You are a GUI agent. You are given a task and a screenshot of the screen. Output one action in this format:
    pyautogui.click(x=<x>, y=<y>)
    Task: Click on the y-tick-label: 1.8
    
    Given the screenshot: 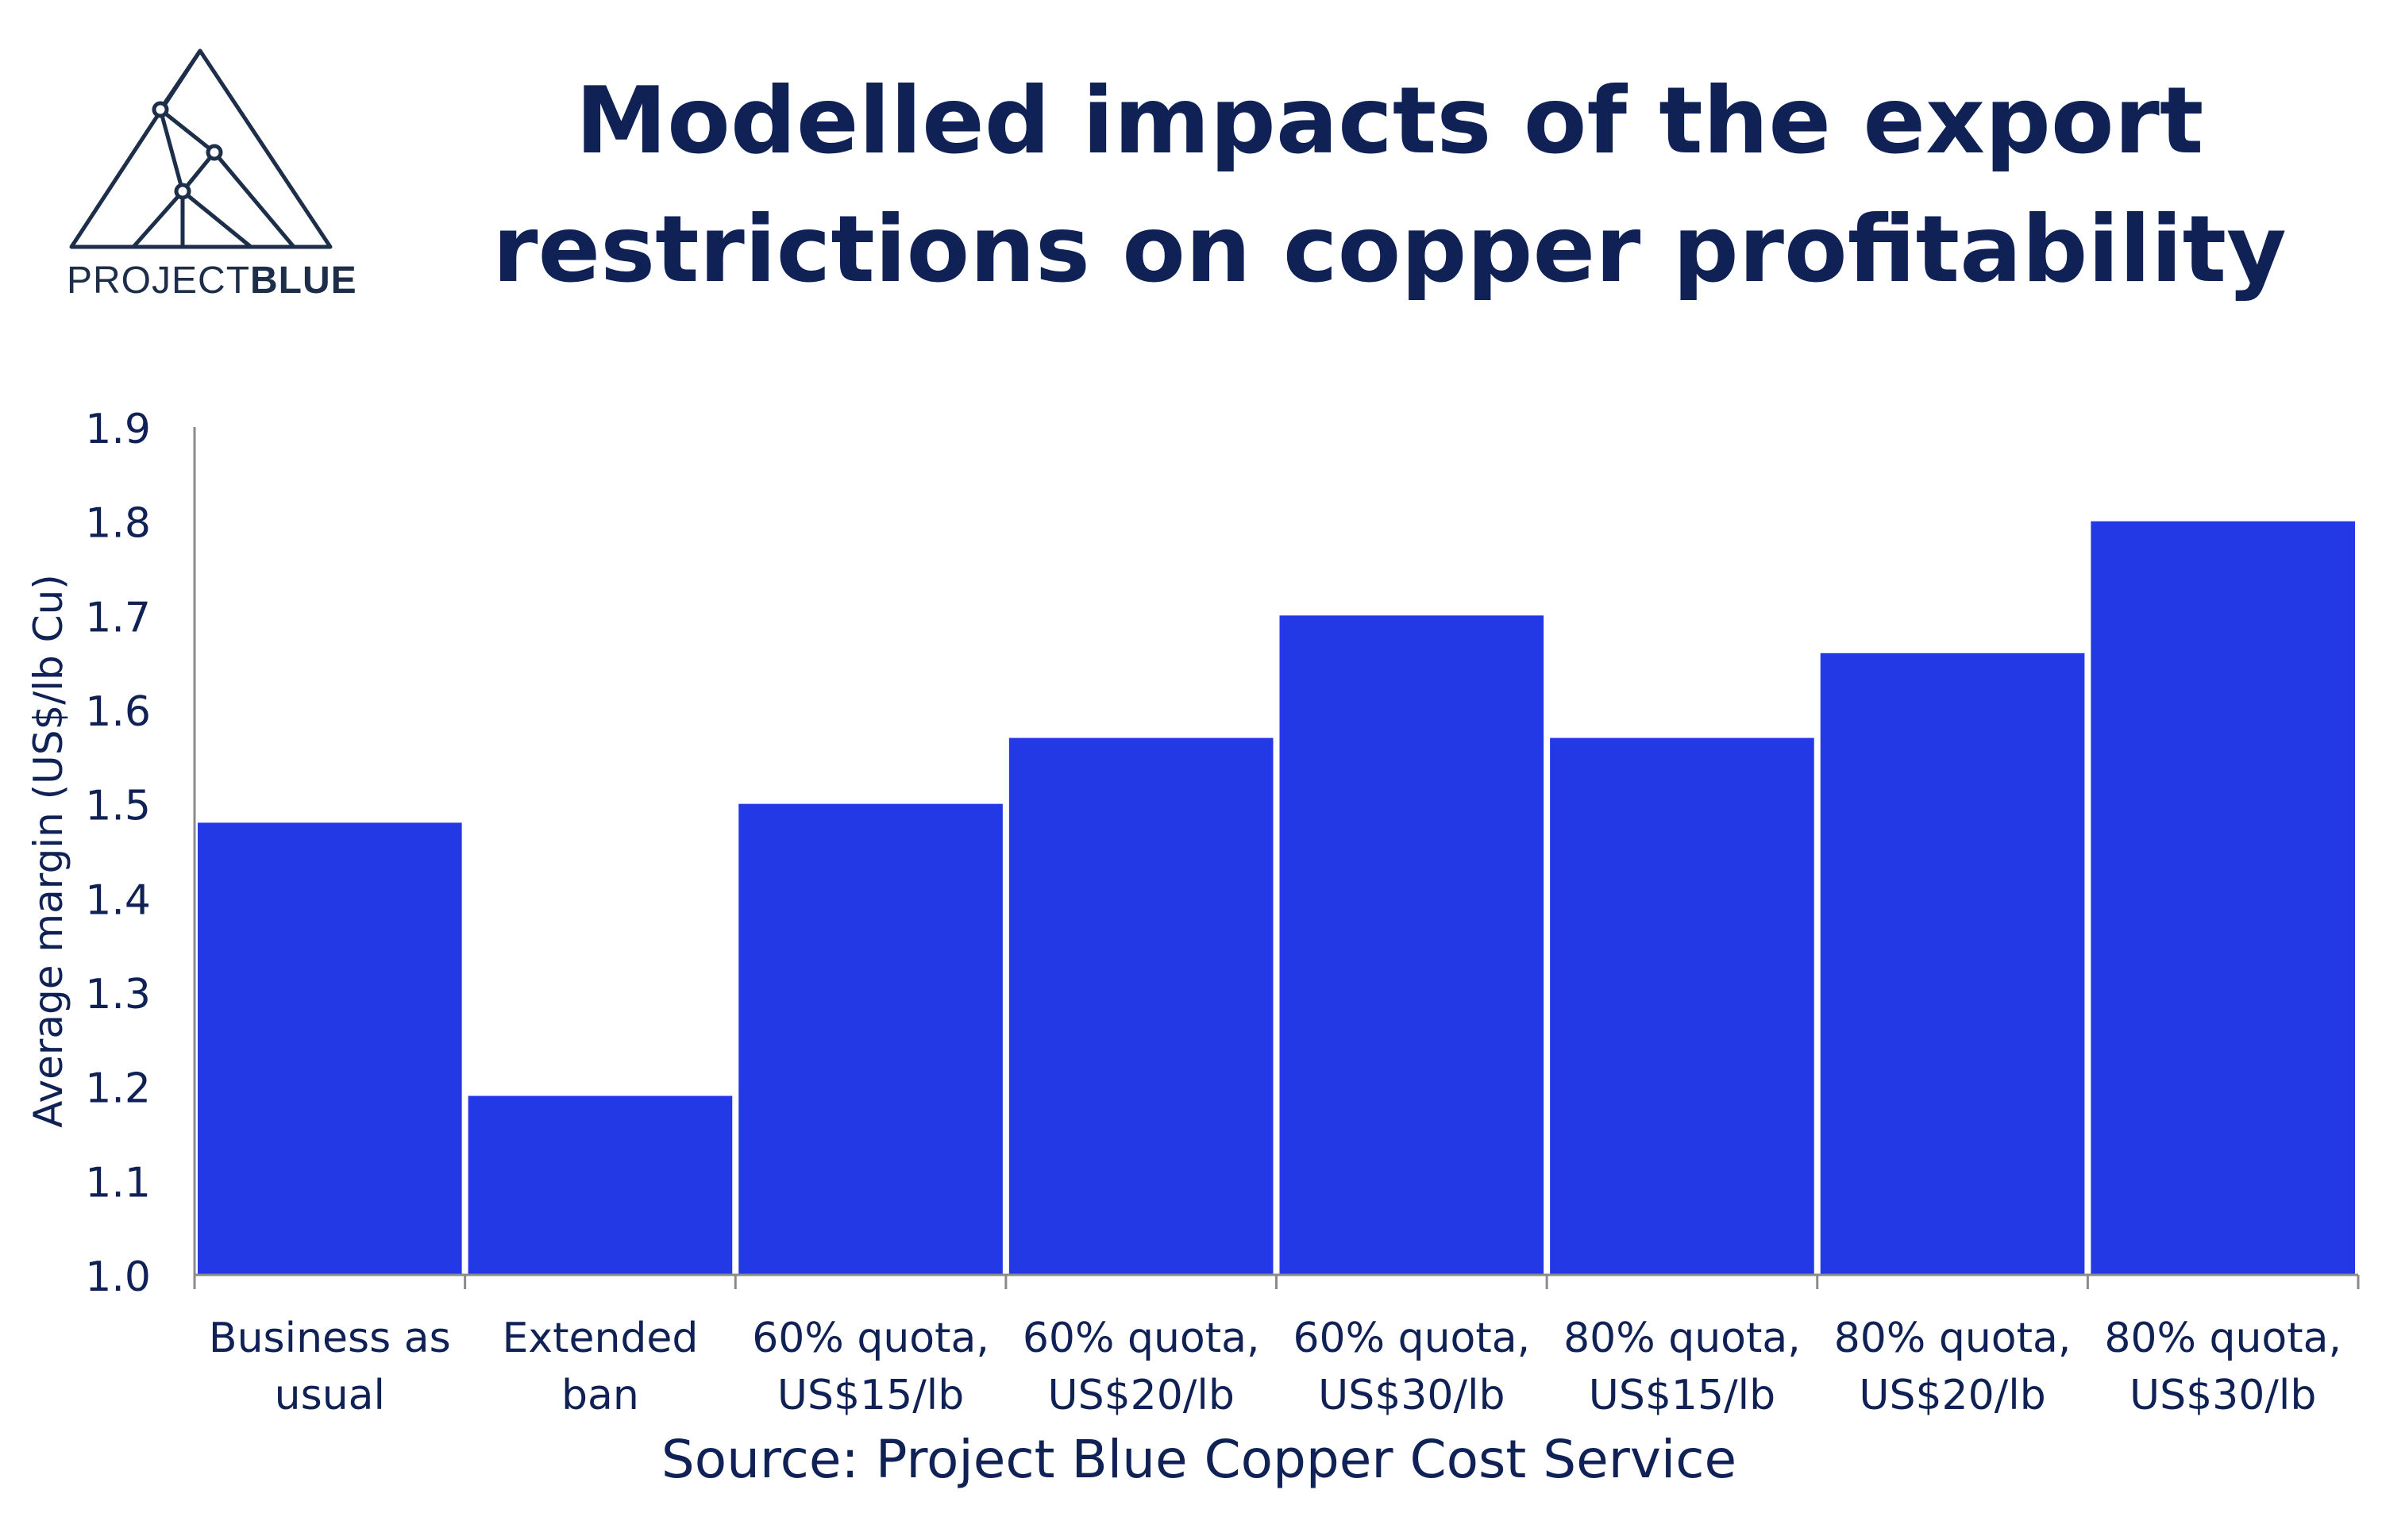 What is the action you would take?
    pyautogui.click(x=118, y=524)
    